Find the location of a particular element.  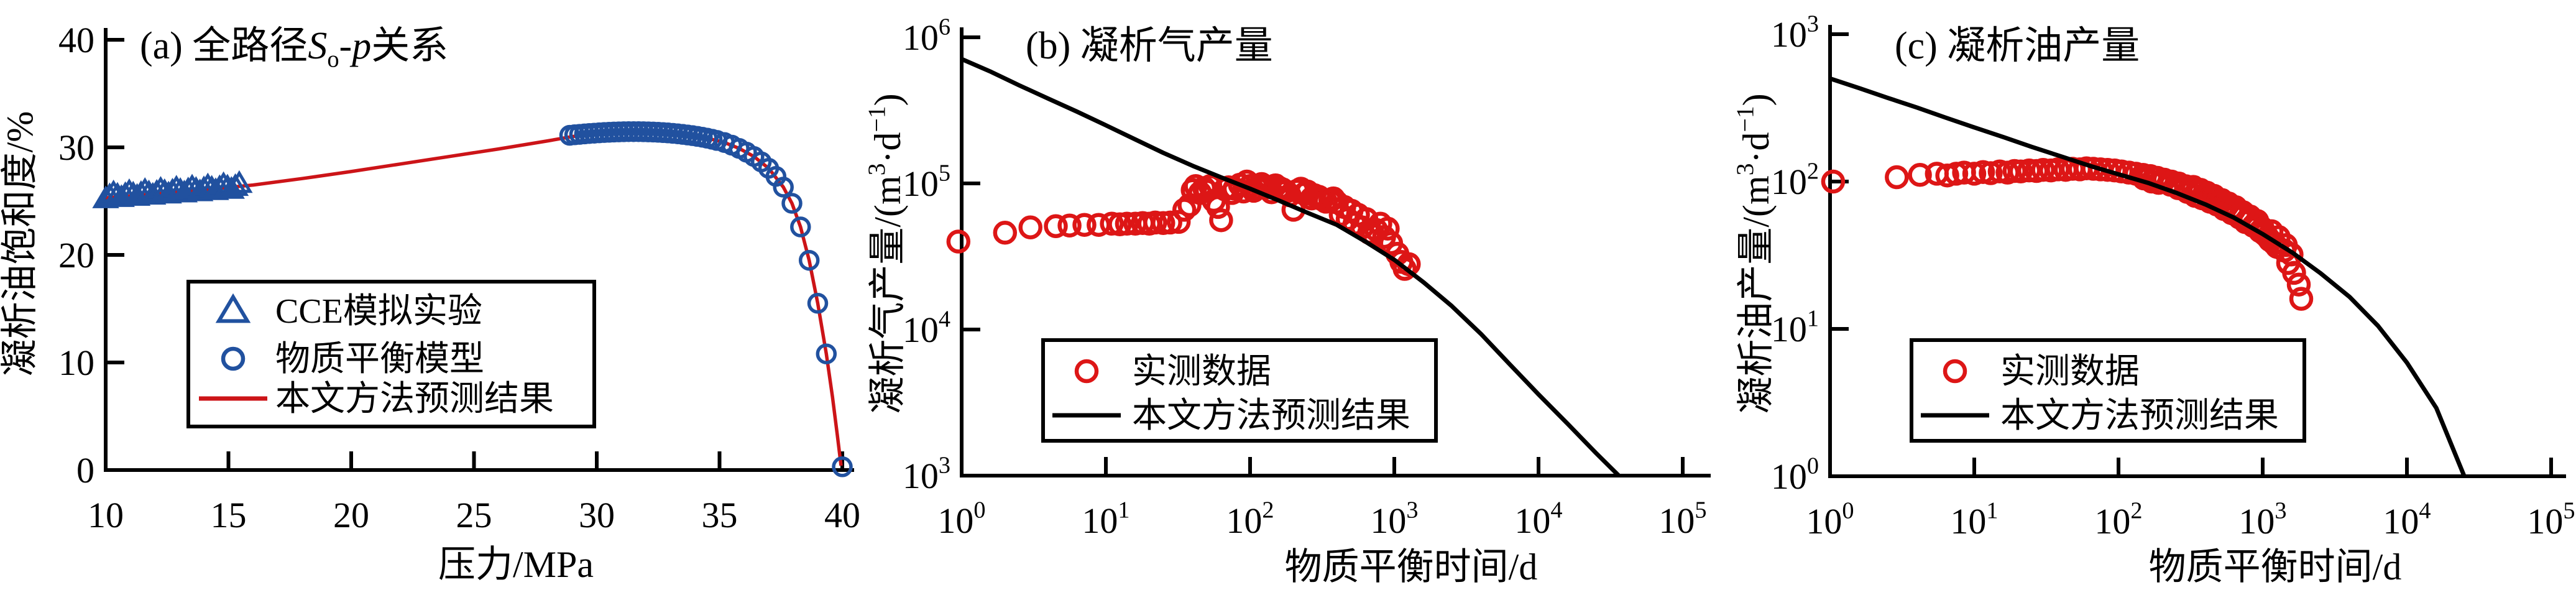

y-axis-label: 凝析气产量/(m3·d−1) is located at coordinates (885, 253).